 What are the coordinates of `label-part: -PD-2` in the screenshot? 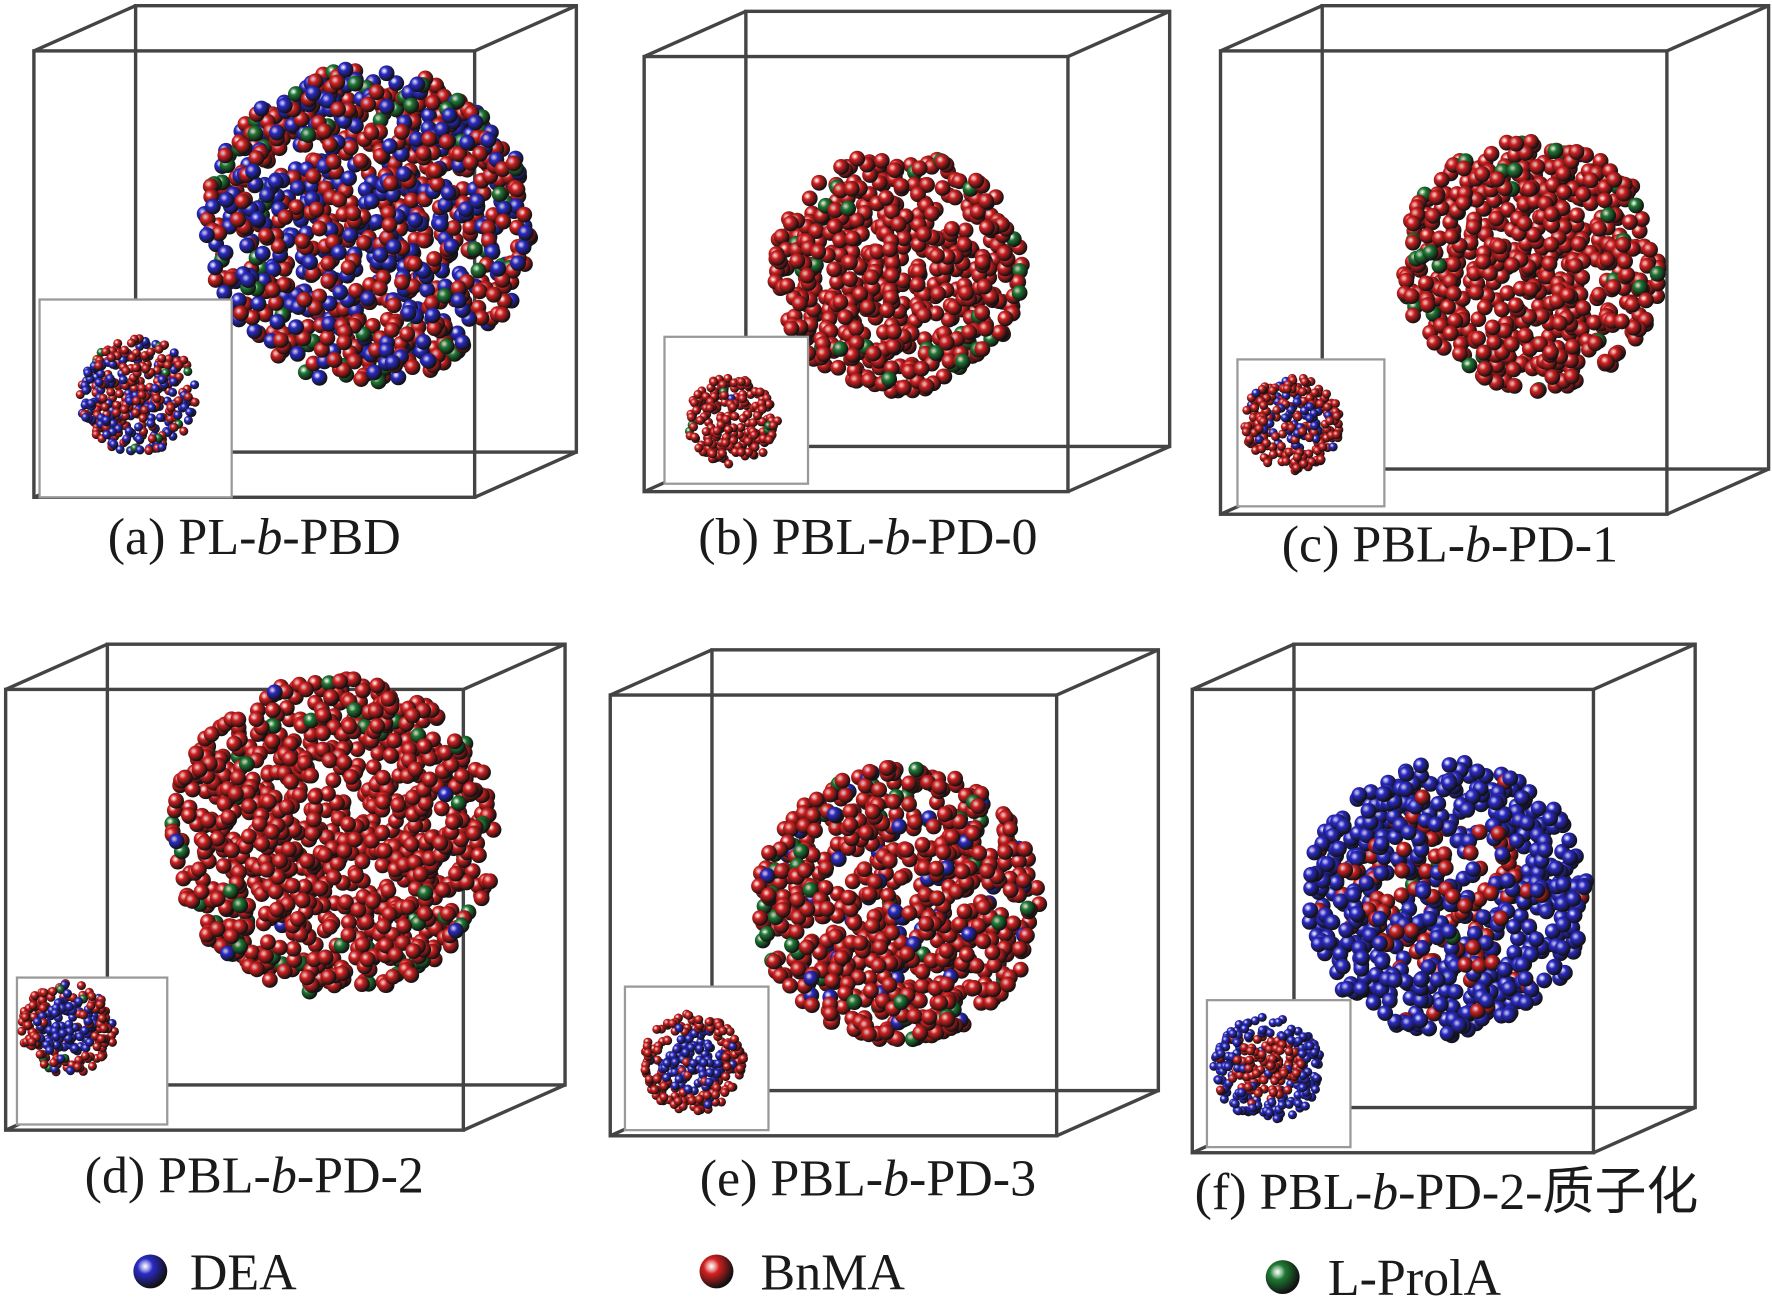 It's located at (360, 1175).